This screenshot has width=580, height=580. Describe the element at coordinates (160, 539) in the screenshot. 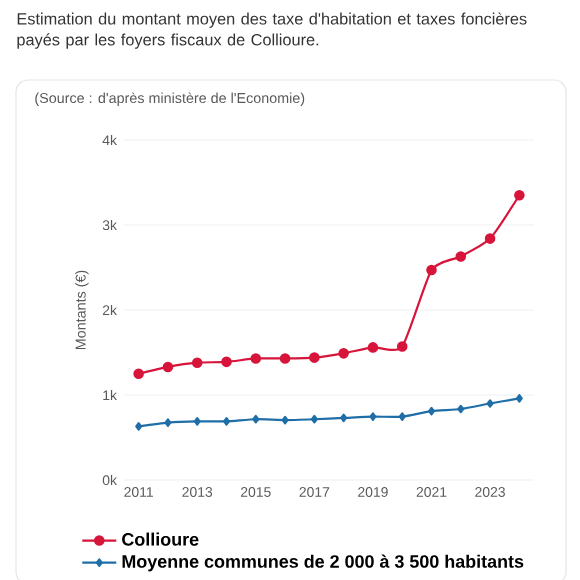

I see `legend-label: Collioure` at that location.